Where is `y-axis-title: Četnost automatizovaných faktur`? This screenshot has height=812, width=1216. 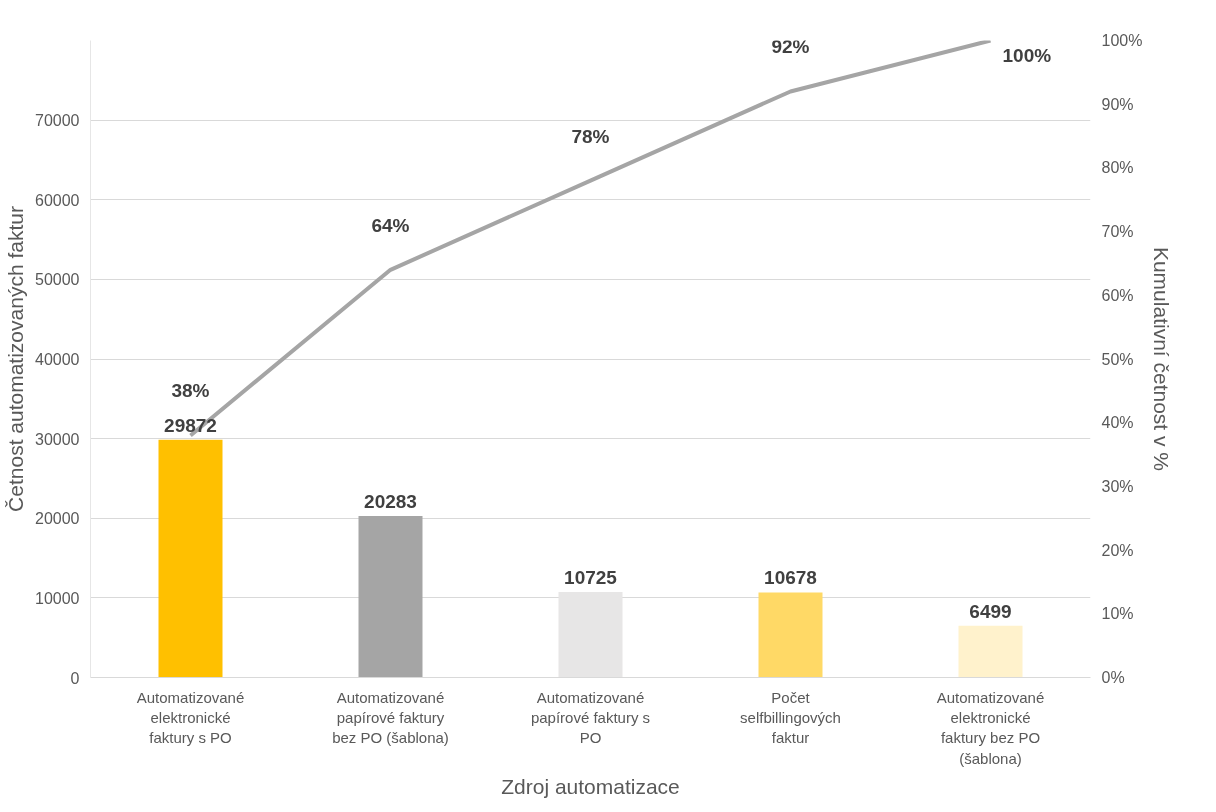
y-axis-title: Četnost automatizovaných faktur is located at coordinates (16, 359).